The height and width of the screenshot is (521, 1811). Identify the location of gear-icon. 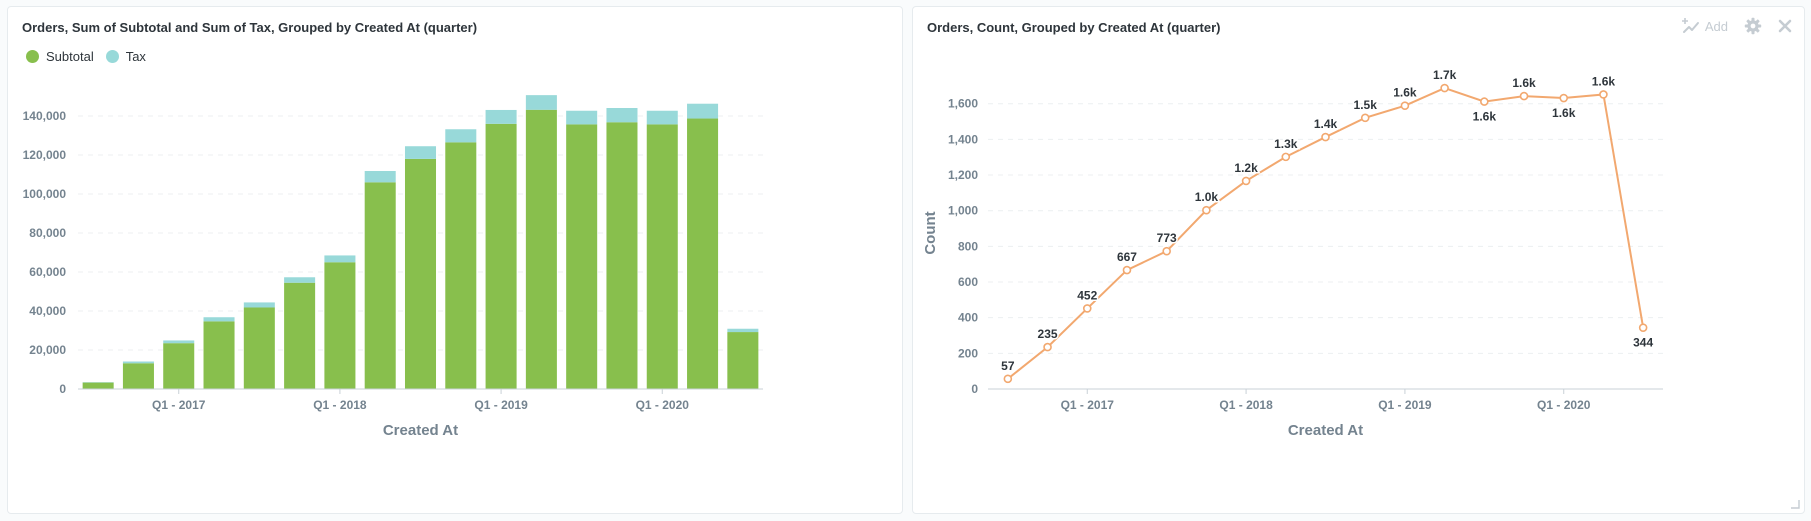
(1753, 26).